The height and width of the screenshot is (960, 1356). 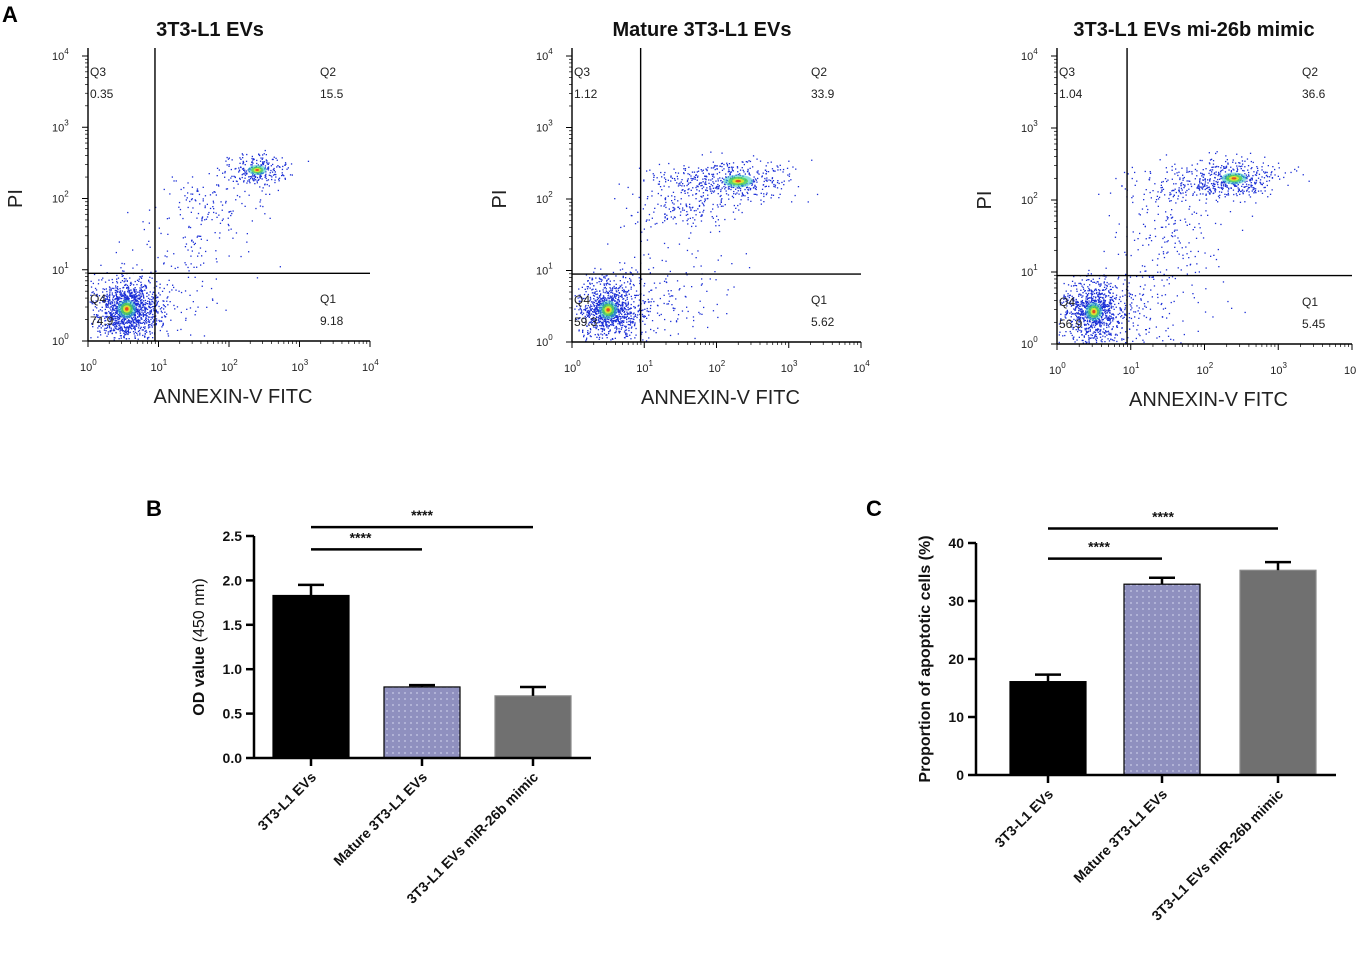 I want to click on density-hotspots, so click(x=192, y=241).